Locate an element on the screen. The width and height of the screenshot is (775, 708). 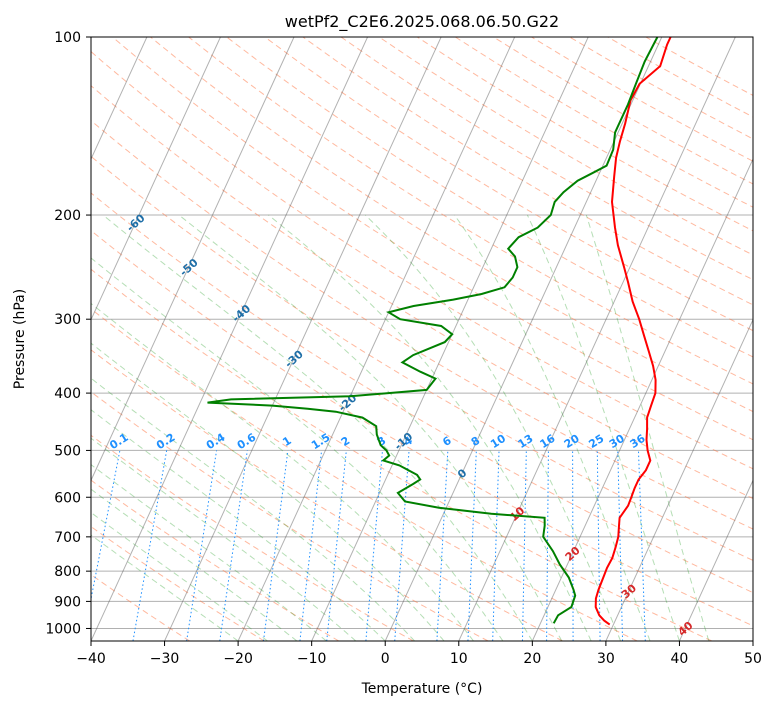
x-axis: −40 −30 −20 −10 0 10 20 30 40 50 is located at coordinates (419, 654).